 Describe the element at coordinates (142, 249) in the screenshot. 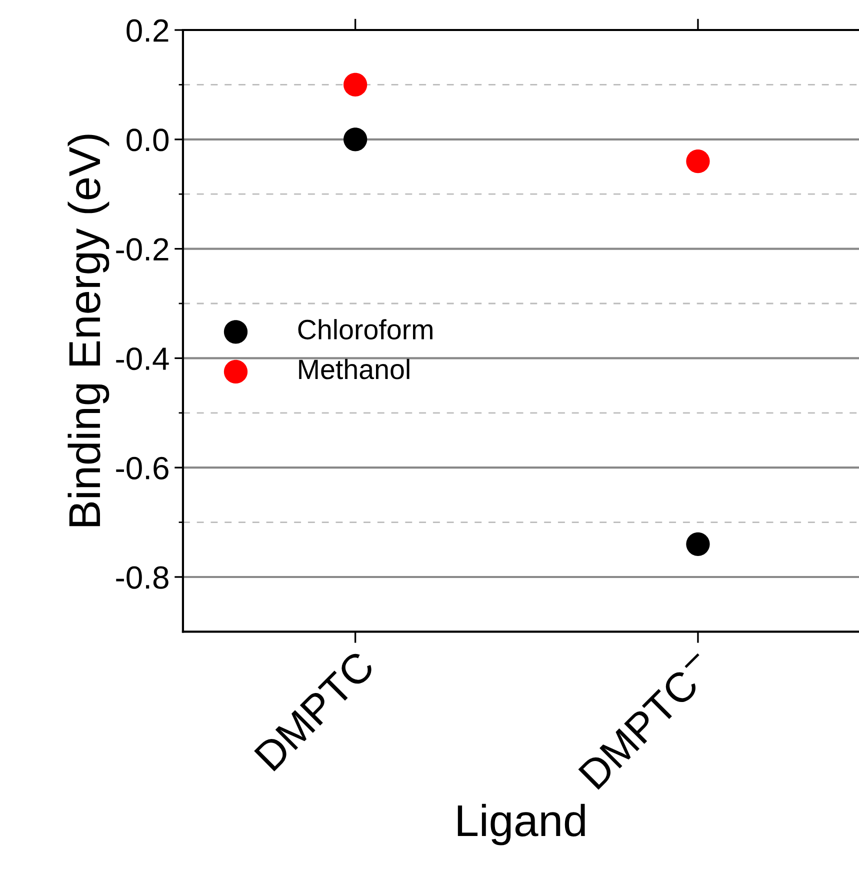

I see `y-tick-label: -0.2` at that location.